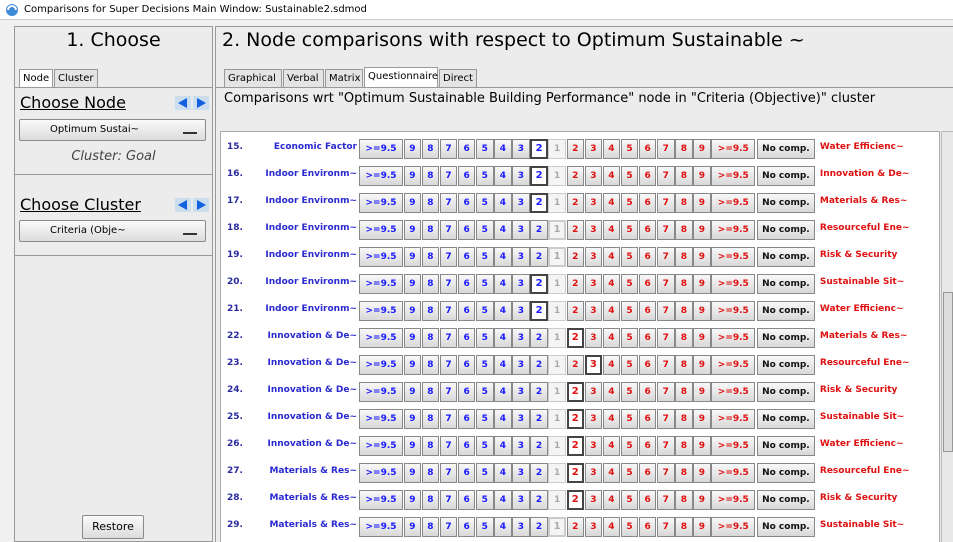 This screenshot has height=542, width=953. Describe the element at coordinates (36, 78) in the screenshot. I see `tab-node: Node` at that location.